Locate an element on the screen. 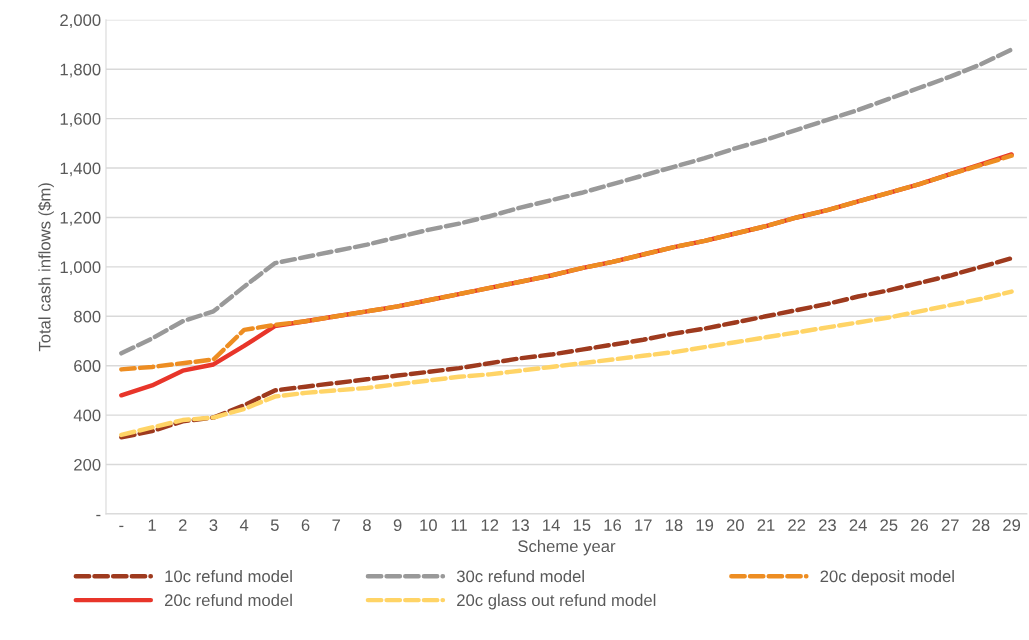 The image size is (1029, 640). x-tick-label: 3 is located at coordinates (213, 525).